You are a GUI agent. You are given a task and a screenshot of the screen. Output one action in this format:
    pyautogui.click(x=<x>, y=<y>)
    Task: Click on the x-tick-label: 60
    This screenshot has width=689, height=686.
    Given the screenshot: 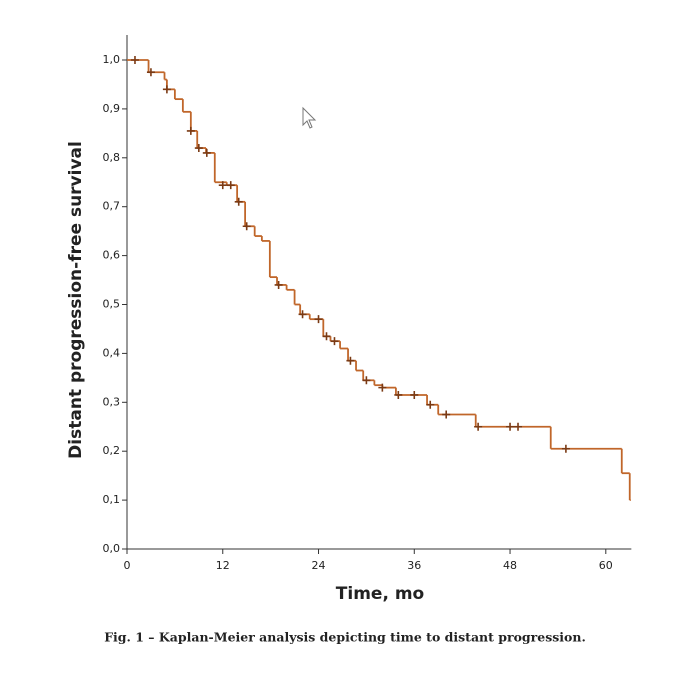 What is the action you would take?
    pyautogui.click(x=606, y=565)
    